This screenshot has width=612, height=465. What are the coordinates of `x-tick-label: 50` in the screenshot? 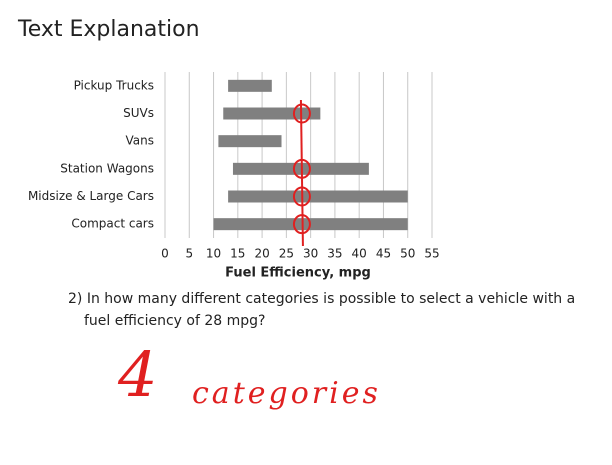 It's located at (407, 254).